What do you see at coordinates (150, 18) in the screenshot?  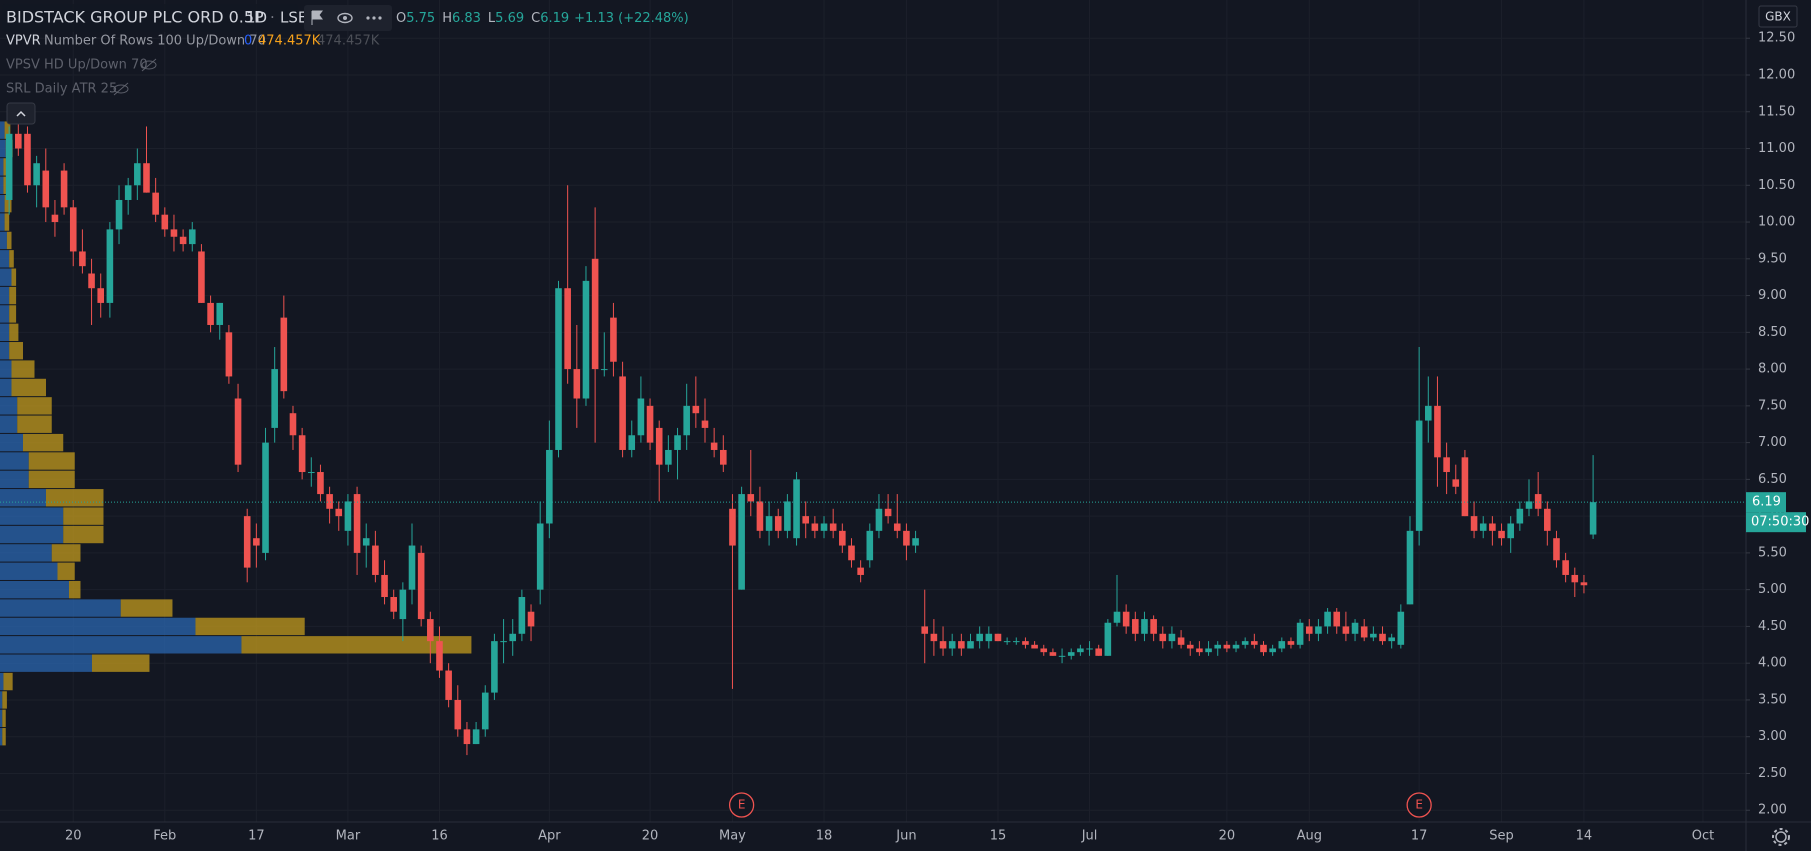 I see `header-bg` at bounding box center [150, 18].